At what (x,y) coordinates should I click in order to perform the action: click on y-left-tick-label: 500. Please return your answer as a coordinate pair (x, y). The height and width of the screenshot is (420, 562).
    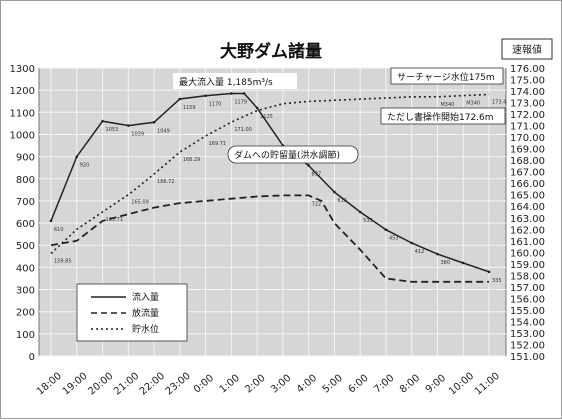
    Looking at the image, I should click on (25, 246).